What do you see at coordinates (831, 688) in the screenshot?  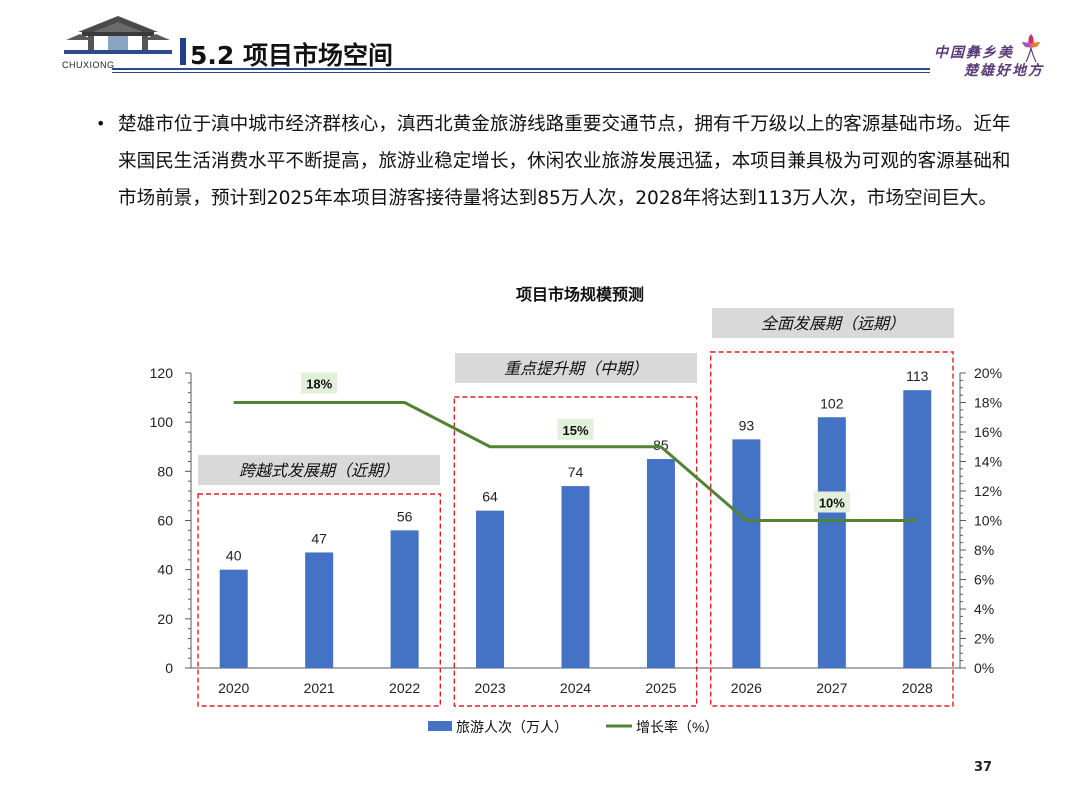 I see `x-axis-tick-label: 2027` at bounding box center [831, 688].